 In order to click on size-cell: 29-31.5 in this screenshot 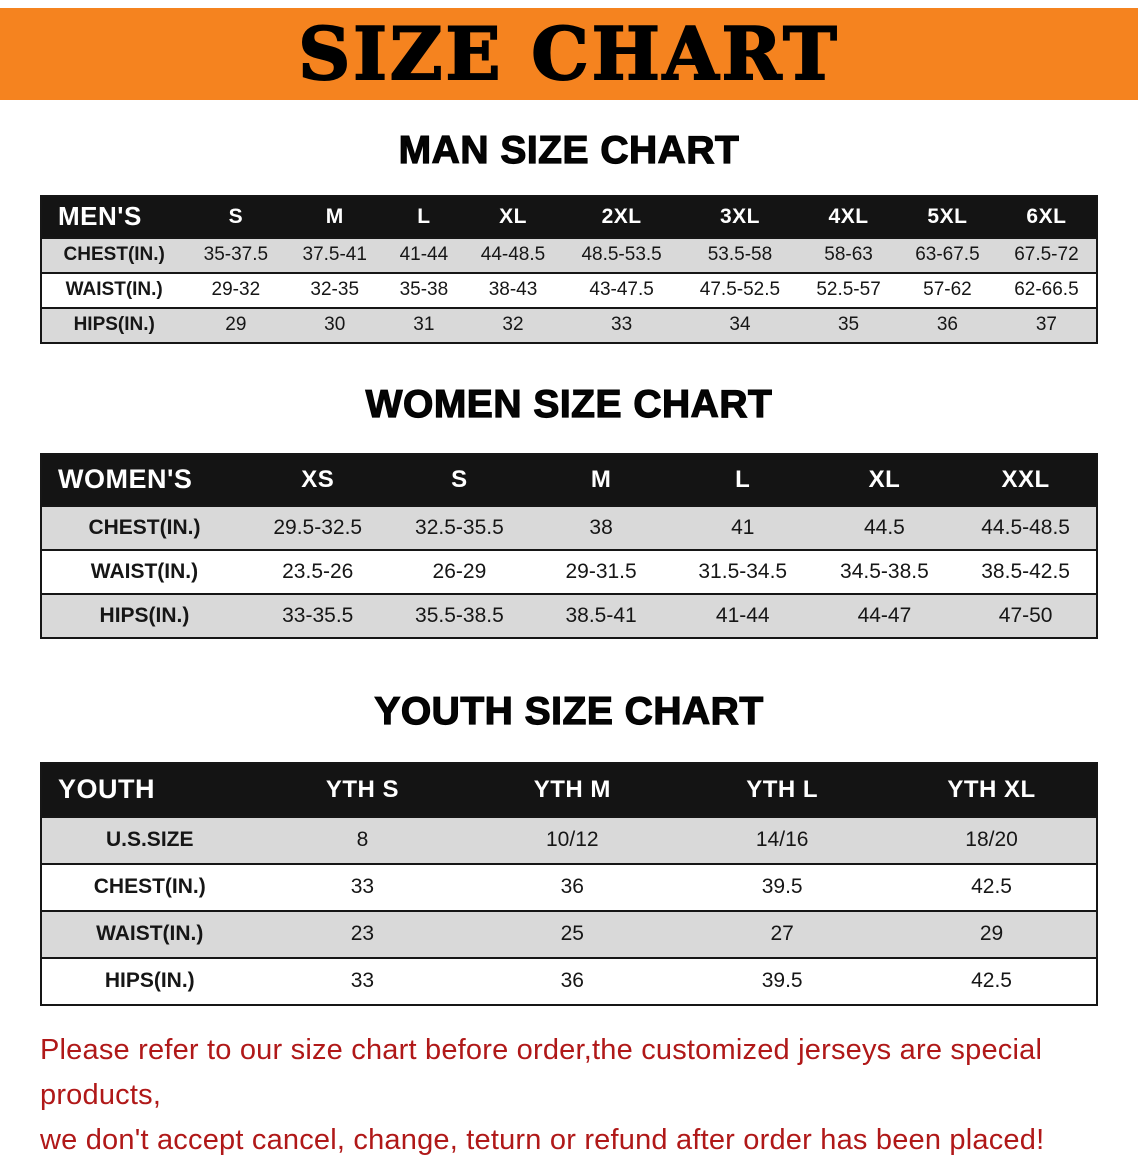, I will do `click(601, 571)`.